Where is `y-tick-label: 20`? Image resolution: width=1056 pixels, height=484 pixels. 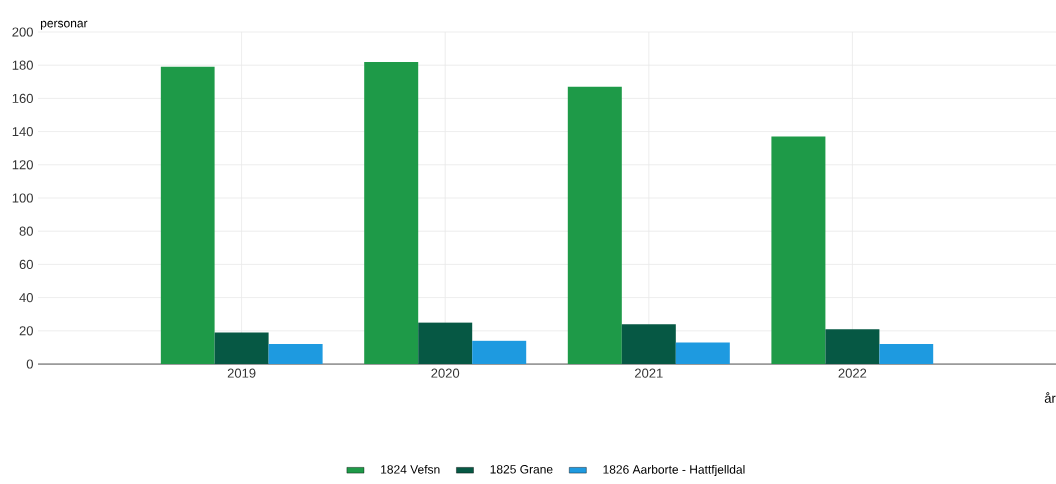 y-tick-label: 20 is located at coordinates (26, 331).